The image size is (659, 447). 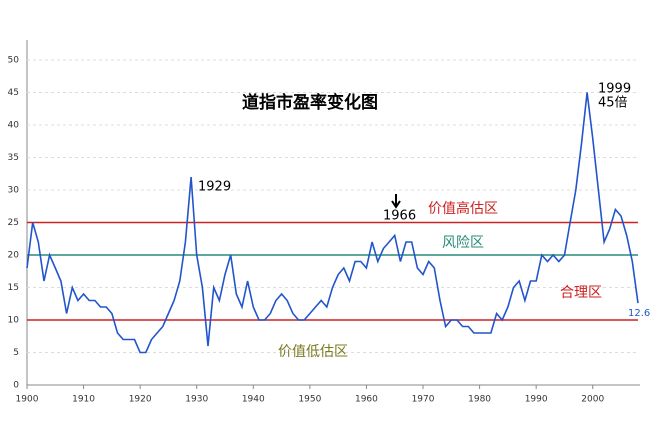 What do you see at coordinates (83, 400) in the screenshot?
I see `x-tick-label: 1910` at bounding box center [83, 400].